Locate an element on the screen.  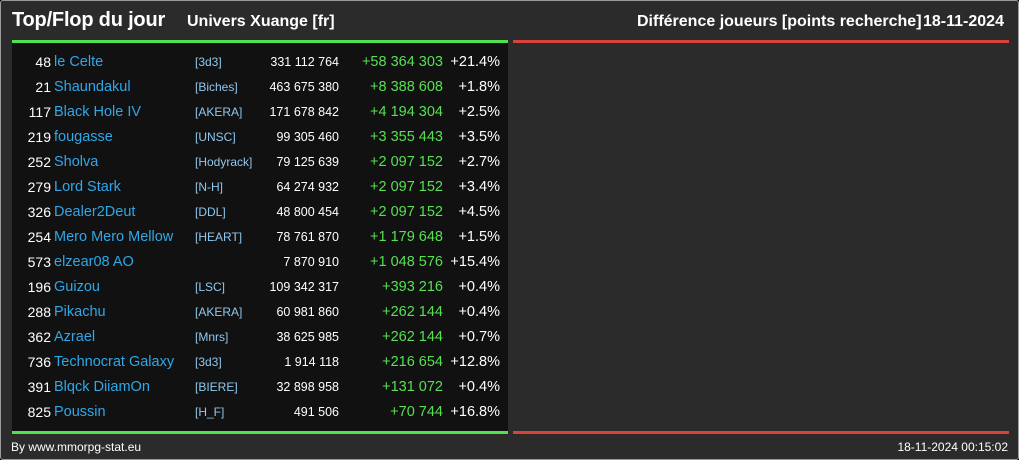
player-name-link: Mero Mero Mellow is located at coordinates (114, 237).